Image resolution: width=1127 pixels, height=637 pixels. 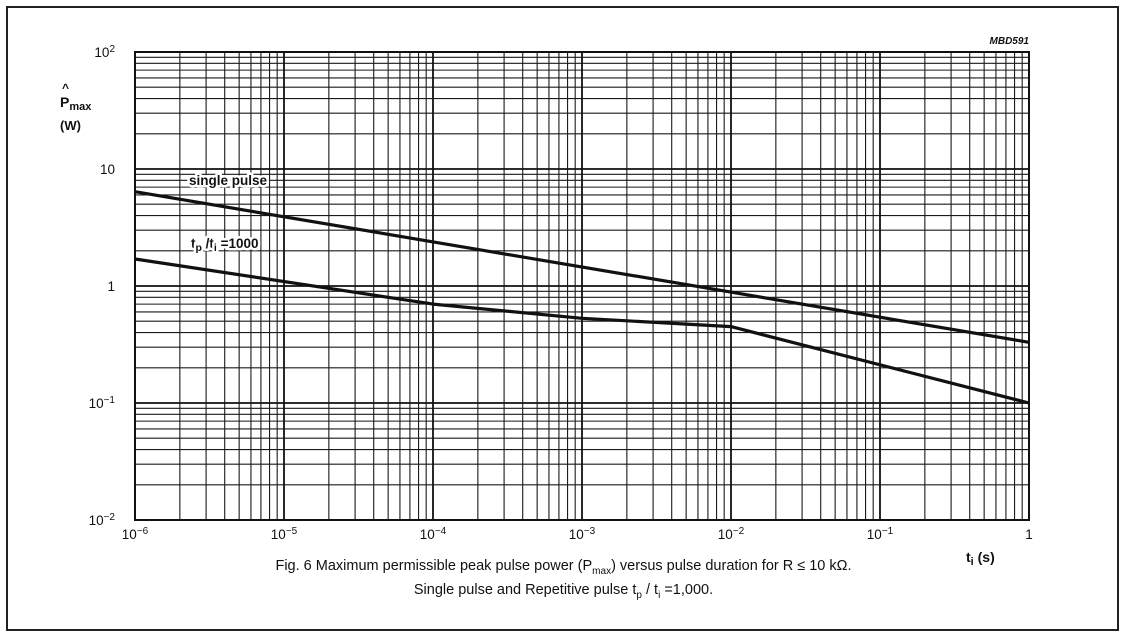 What do you see at coordinates (76, 103) in the screenshot?
I see `y-axis-label: Pmax` at bounding box center [76, 103].